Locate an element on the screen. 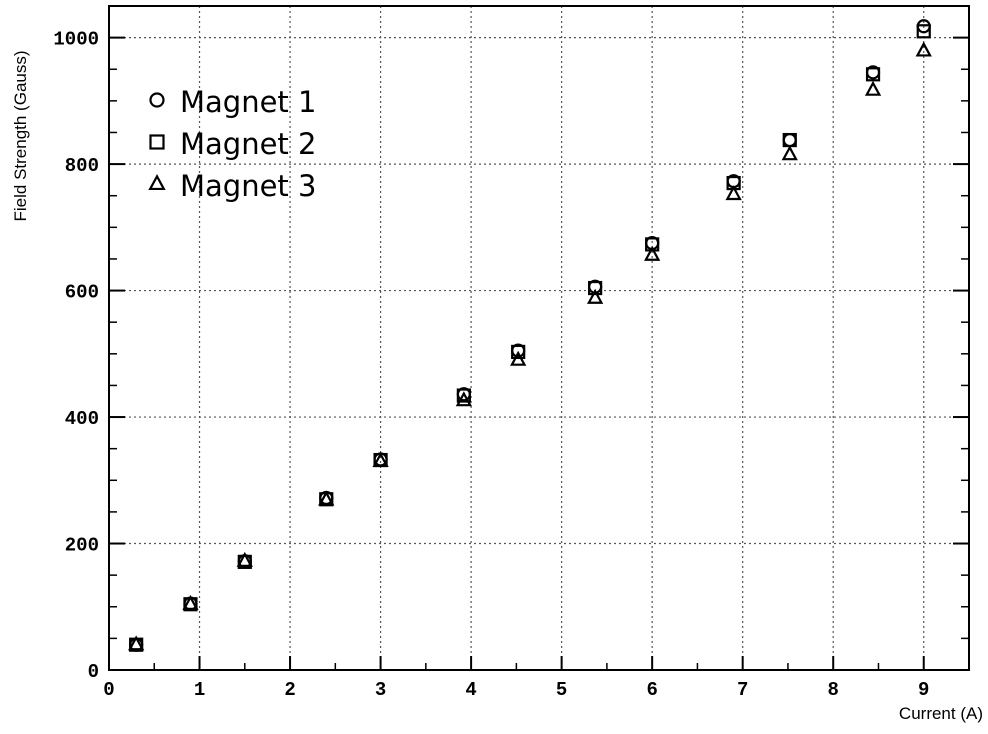 Image resolution: width=988 pixels, height=734 pixels. x-tick-label: 5 is located at coordinates (561, 690).